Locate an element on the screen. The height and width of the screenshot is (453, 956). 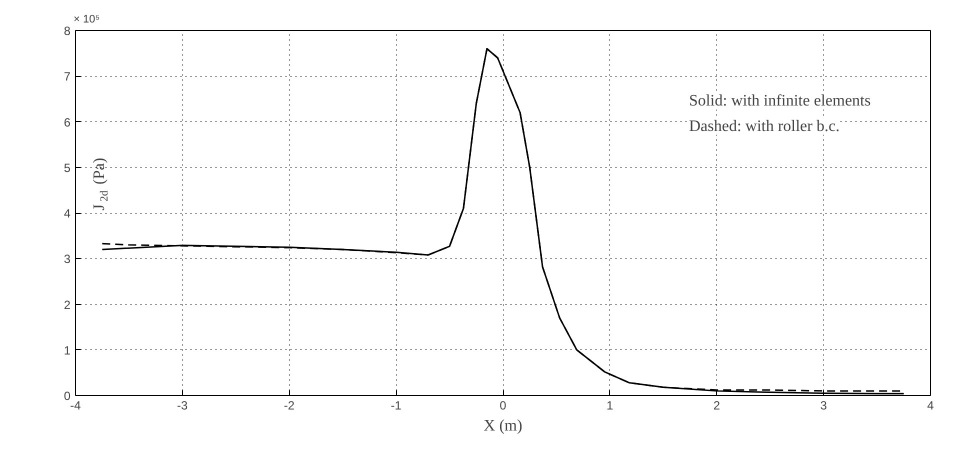
y-tick-label: 8 is located at coordinates (67, 31).